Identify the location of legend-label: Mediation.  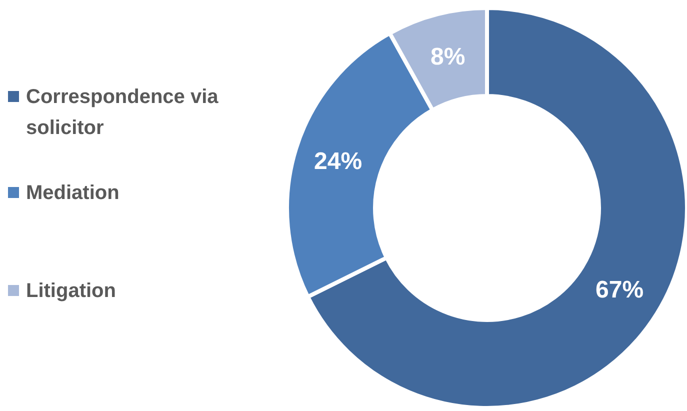
(73, 193).